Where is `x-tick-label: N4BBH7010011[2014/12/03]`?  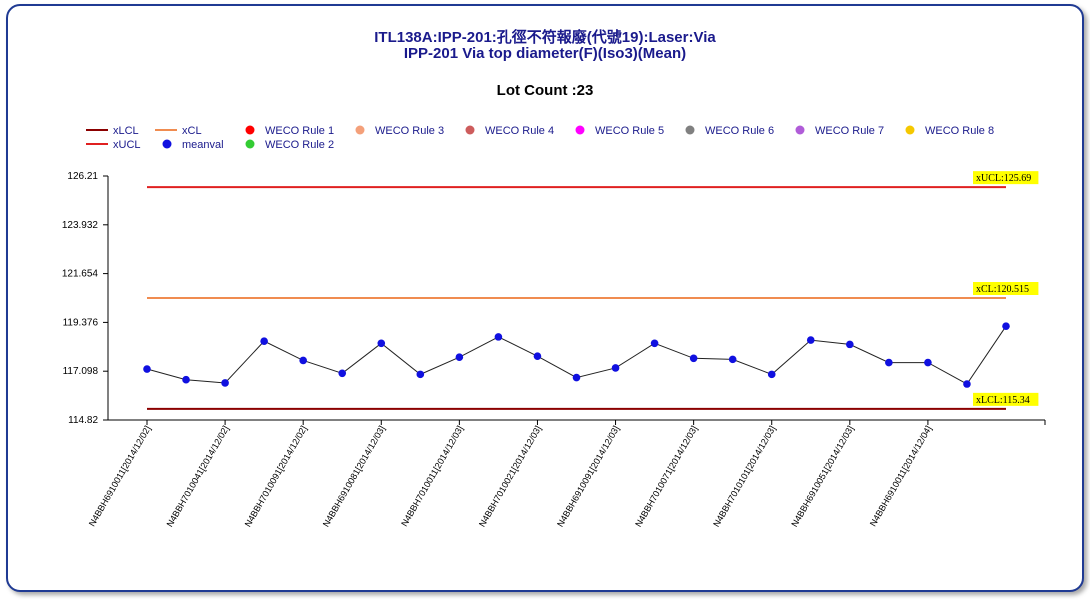
x-tick-label: N4BBH7010011[2014/12/03] is located at coordinates (432, 476).